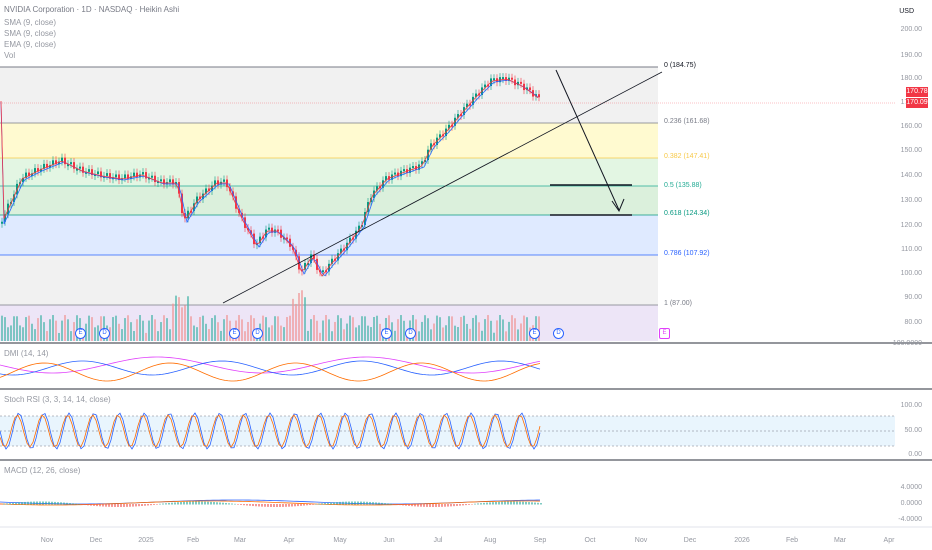  I want to click on price-tick: 150.00, so click(911, 150).